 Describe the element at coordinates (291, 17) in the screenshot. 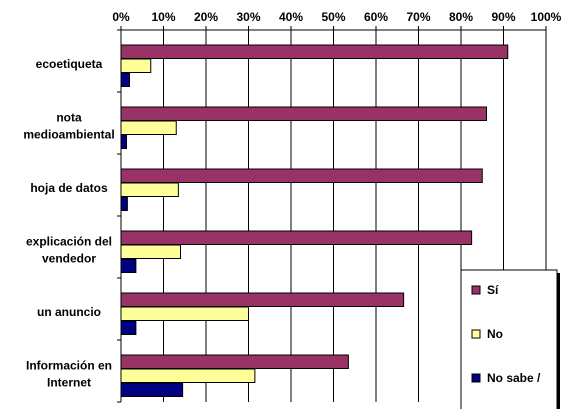

I see `x-tick-label: 40%` at that location.